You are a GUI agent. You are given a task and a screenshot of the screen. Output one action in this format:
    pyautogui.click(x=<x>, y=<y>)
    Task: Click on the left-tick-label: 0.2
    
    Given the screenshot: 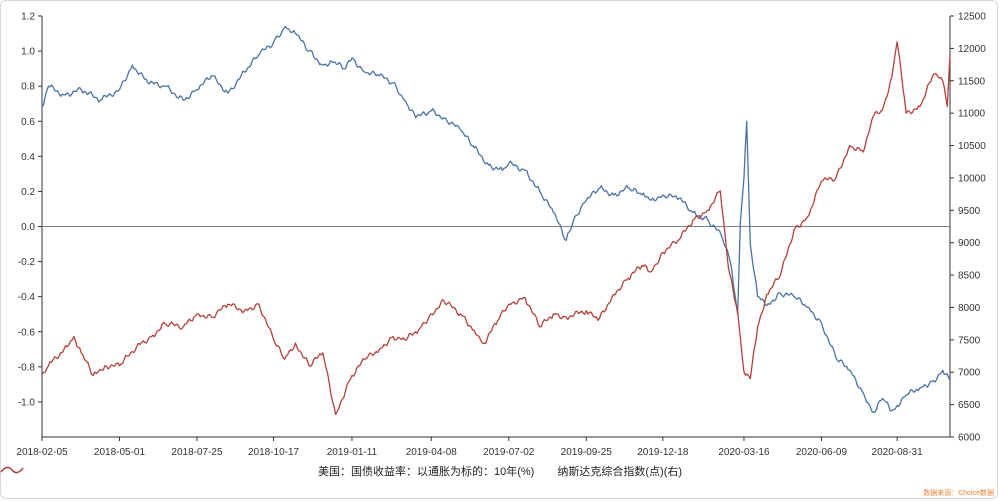 What is the action you would take?
    pyautogui.click(x=28, y=192)
    